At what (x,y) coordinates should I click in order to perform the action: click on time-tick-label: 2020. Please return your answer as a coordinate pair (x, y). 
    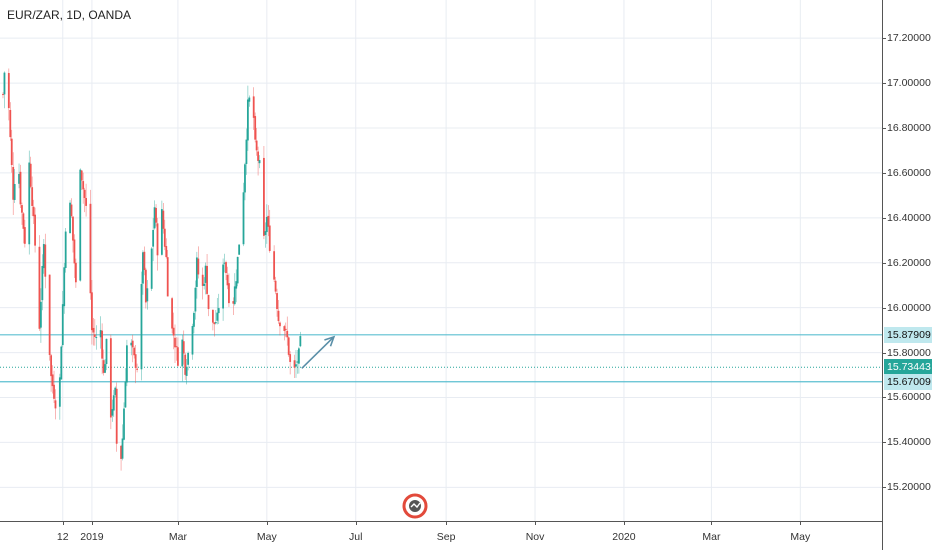
    Looking at the image, I should click on (624, 537).